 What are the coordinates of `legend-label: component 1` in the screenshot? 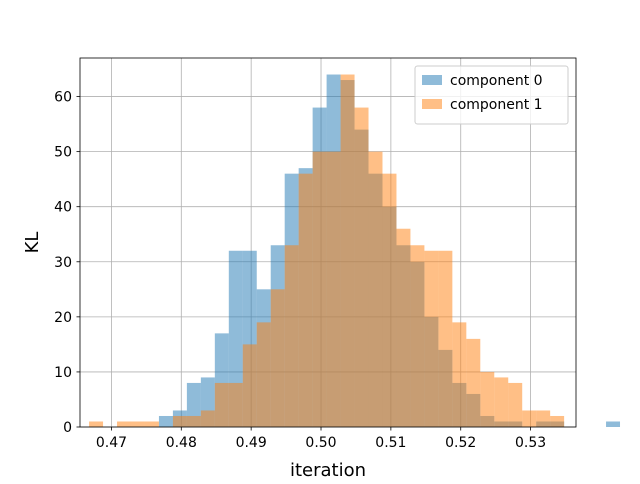 It's located at (496, 105).